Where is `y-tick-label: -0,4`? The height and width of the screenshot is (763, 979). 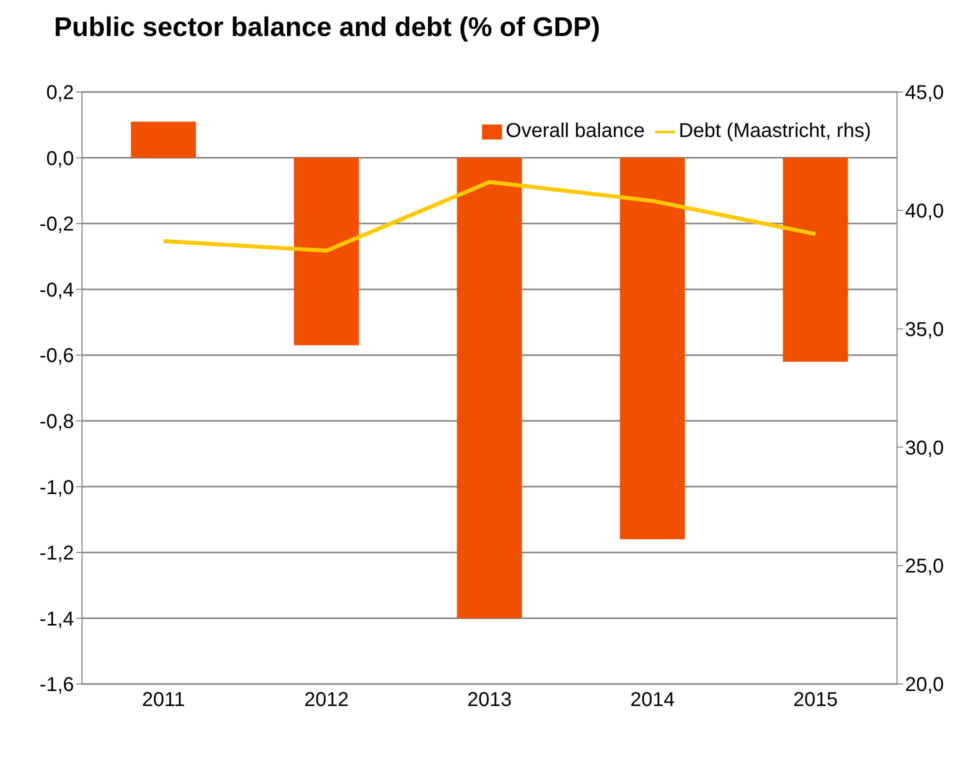 y-tick-label: -0,4 is located at coordinates (57, 290).